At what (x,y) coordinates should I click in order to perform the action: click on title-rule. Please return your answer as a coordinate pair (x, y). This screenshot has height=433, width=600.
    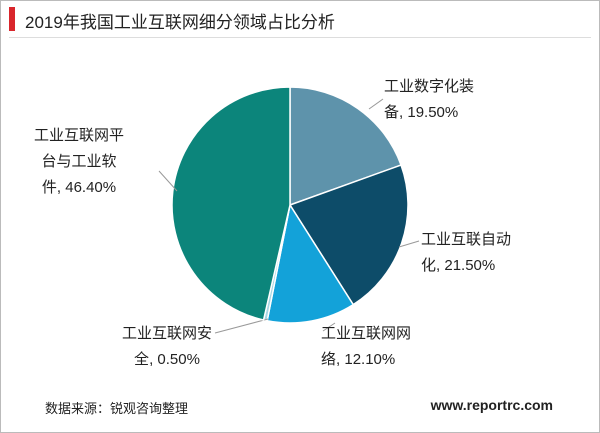
    Looking at the image, I should click on (300, 37).